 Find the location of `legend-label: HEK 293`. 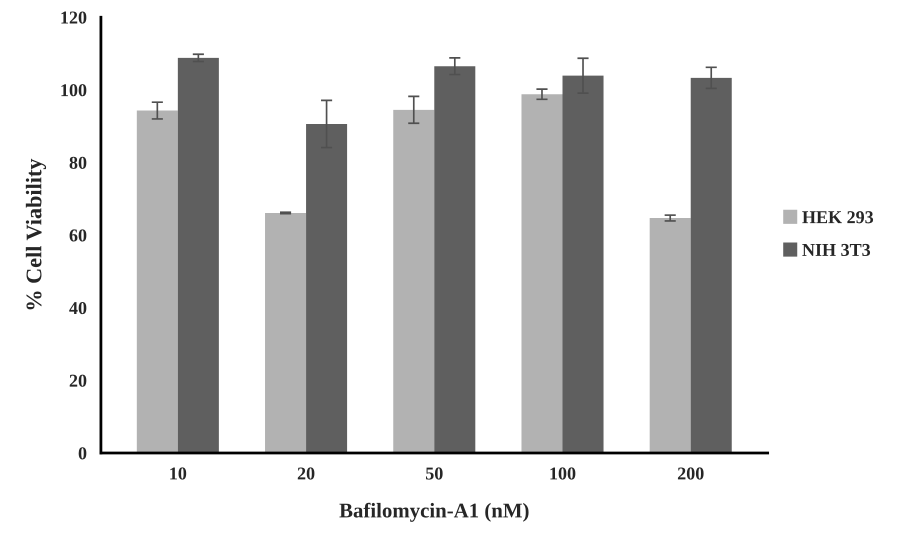

legend-label: HEK 293 is located at coordinates (838, 217).